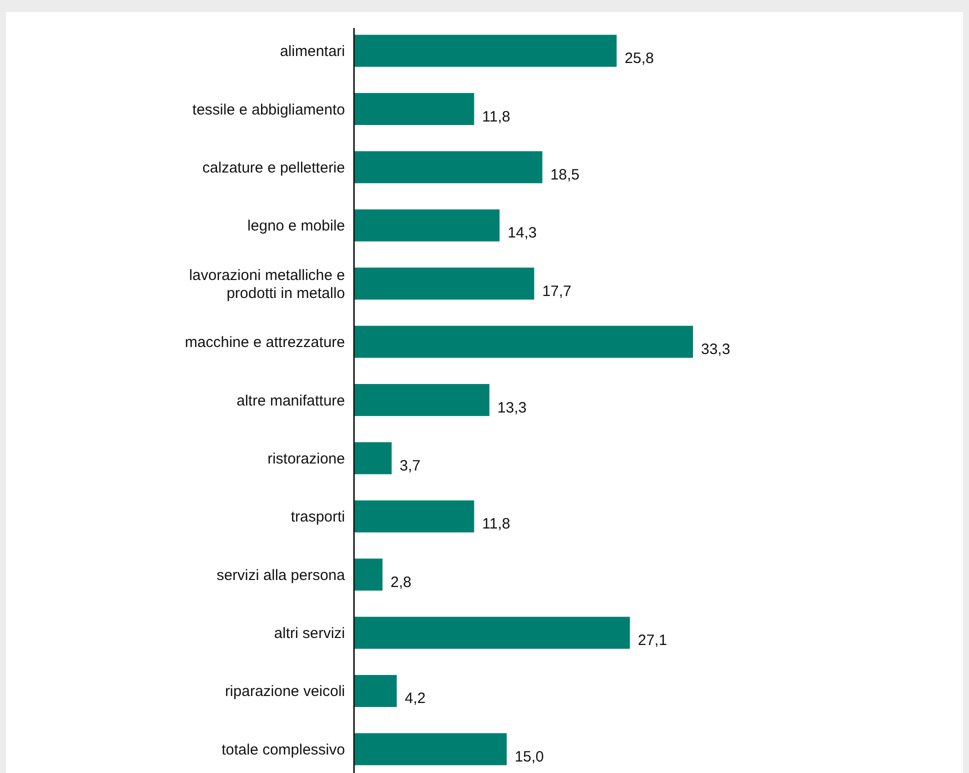  I want to click on y-tick-label: altre manifatture, so click(290, 401).